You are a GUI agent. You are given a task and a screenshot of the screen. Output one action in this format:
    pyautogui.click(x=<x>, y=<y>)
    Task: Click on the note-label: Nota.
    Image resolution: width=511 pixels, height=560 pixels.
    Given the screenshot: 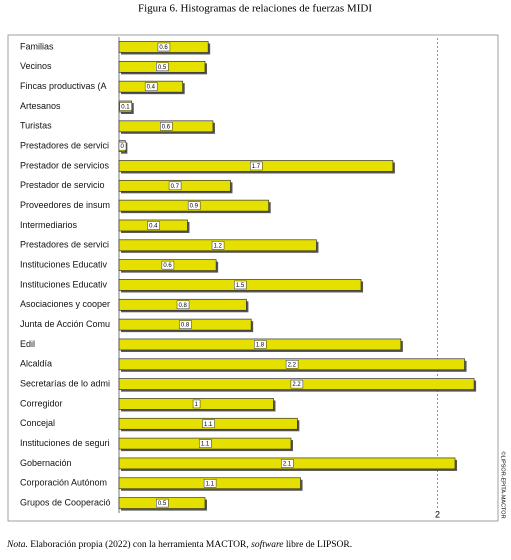 What is the action you would take?
    pyautogui.click(x=17, y=545)
    